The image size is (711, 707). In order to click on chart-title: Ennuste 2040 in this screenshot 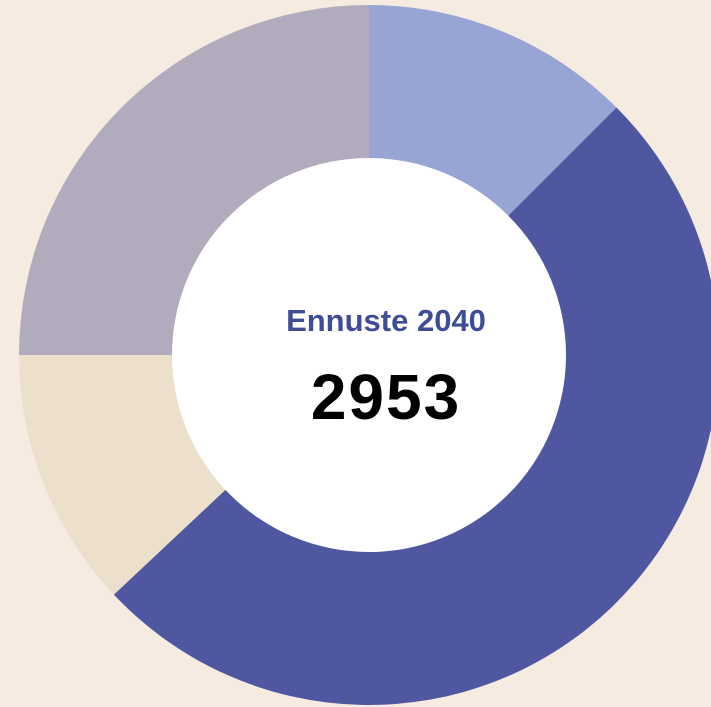, I will do `click(386, 320)`.